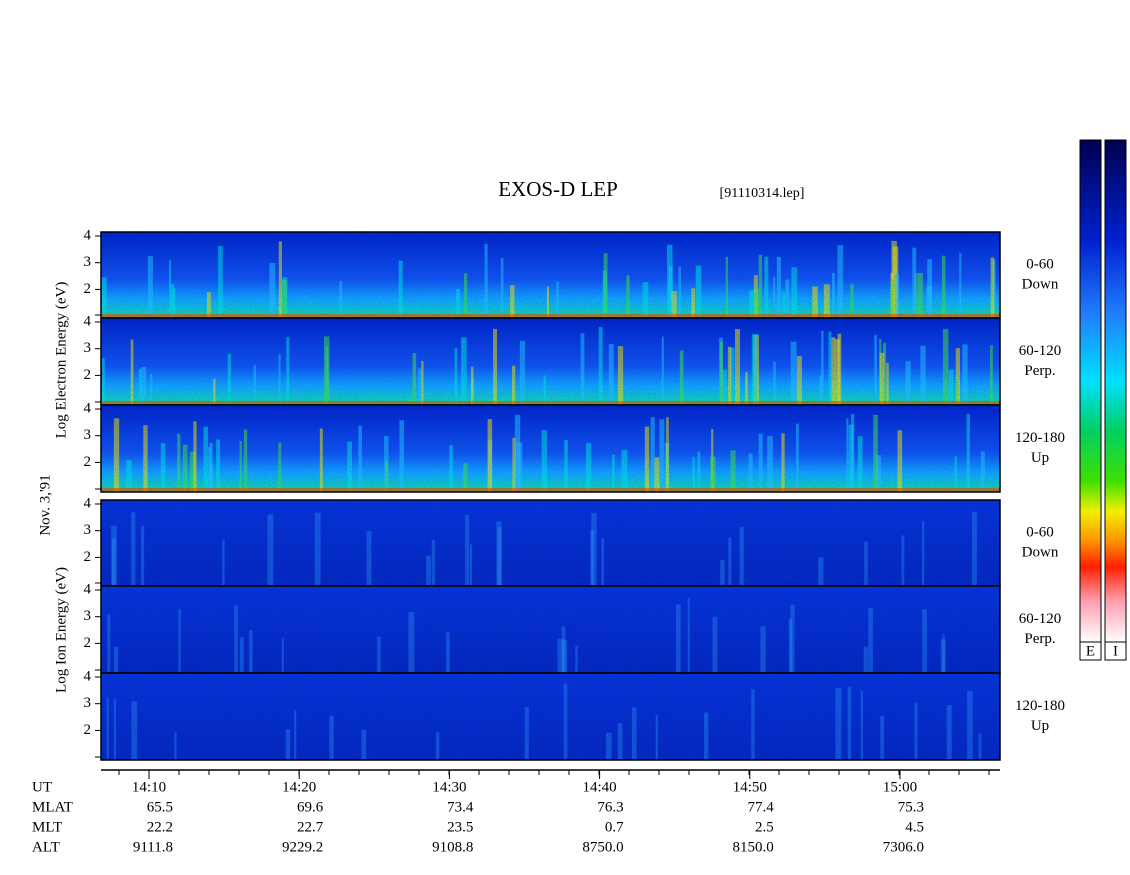  I want to click on ephemeris-value: 69.6, so click(310, 807).